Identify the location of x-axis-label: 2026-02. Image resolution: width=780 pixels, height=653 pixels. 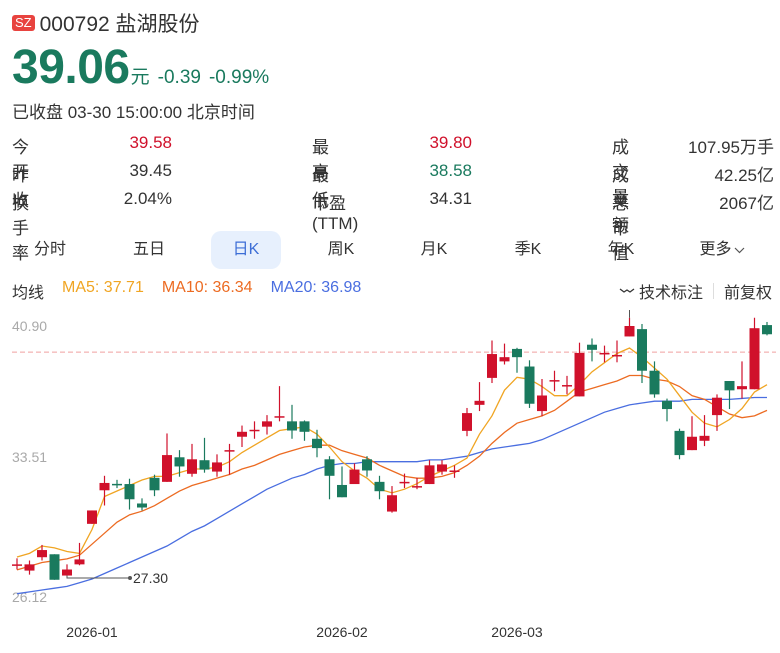
(342, 632).